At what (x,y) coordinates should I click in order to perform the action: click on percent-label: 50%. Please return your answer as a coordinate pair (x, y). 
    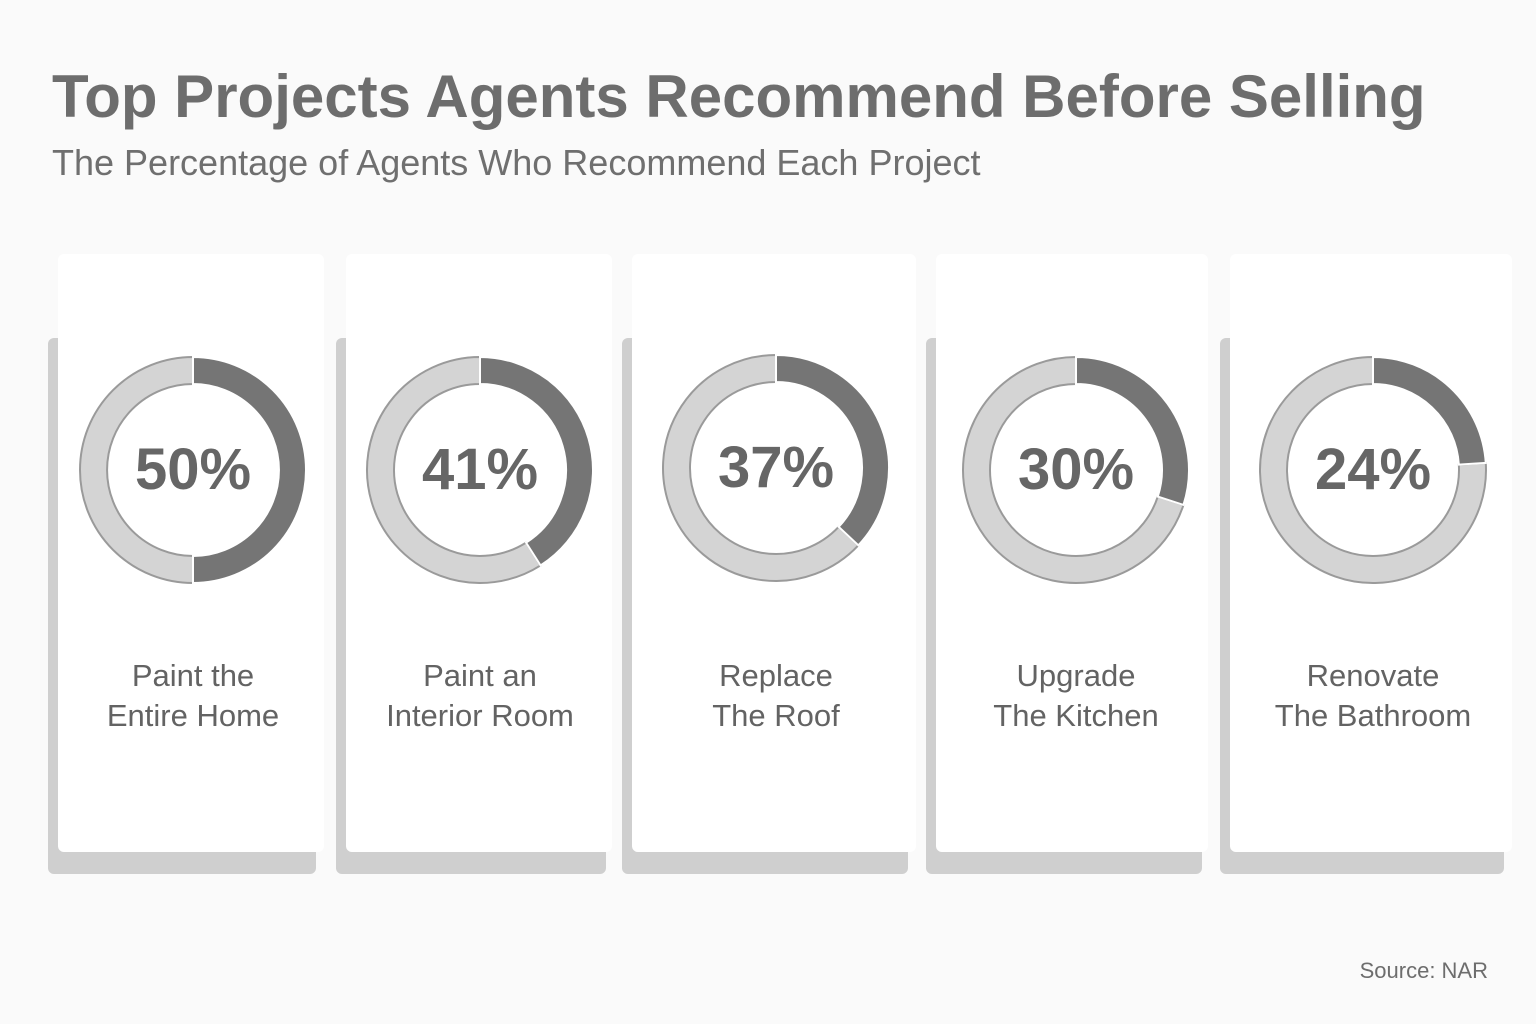
    Looking at the image, I should click on (193, 469).